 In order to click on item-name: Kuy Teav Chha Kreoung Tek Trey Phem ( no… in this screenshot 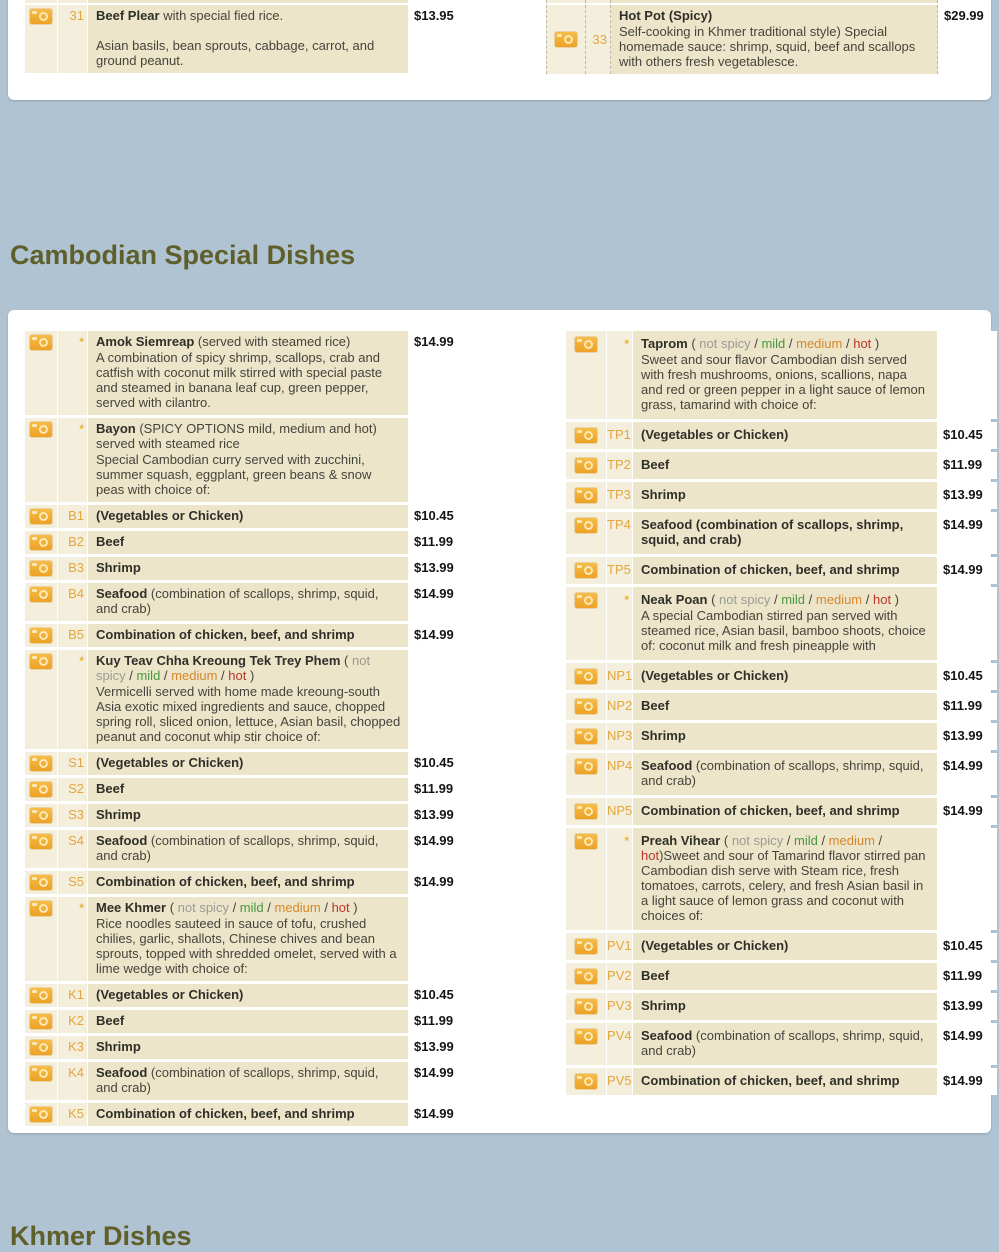, I will do `click(249, 668)`.